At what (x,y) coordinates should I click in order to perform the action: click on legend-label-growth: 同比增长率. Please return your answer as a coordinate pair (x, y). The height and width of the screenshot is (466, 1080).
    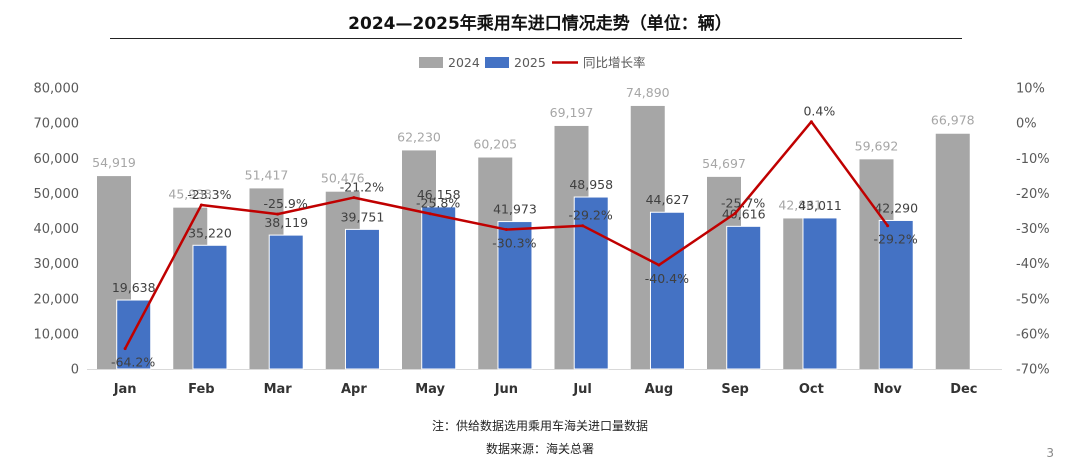
    Looking at the image, I should click on (614, 62).